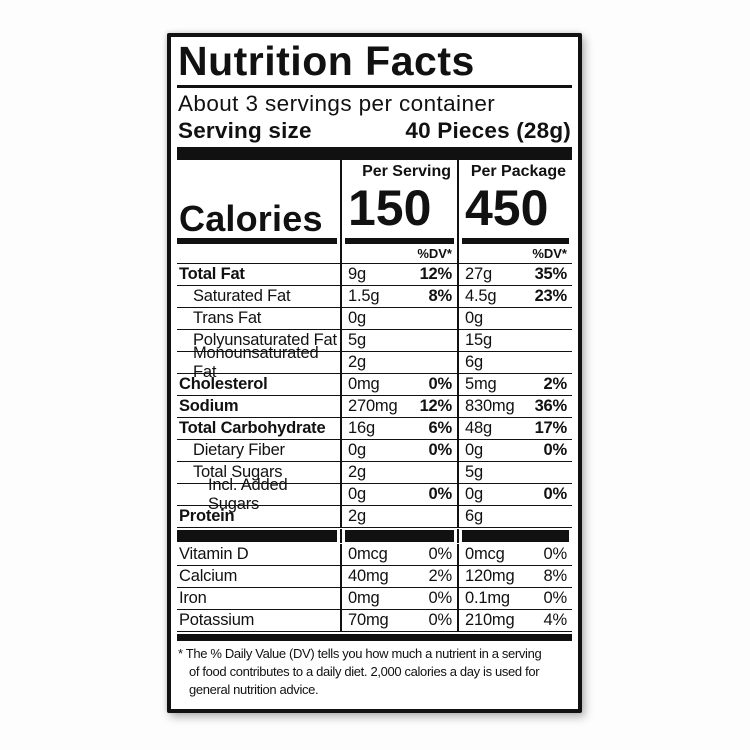  I want to click on amount-per-package: 0mcg, so click(485, 554).